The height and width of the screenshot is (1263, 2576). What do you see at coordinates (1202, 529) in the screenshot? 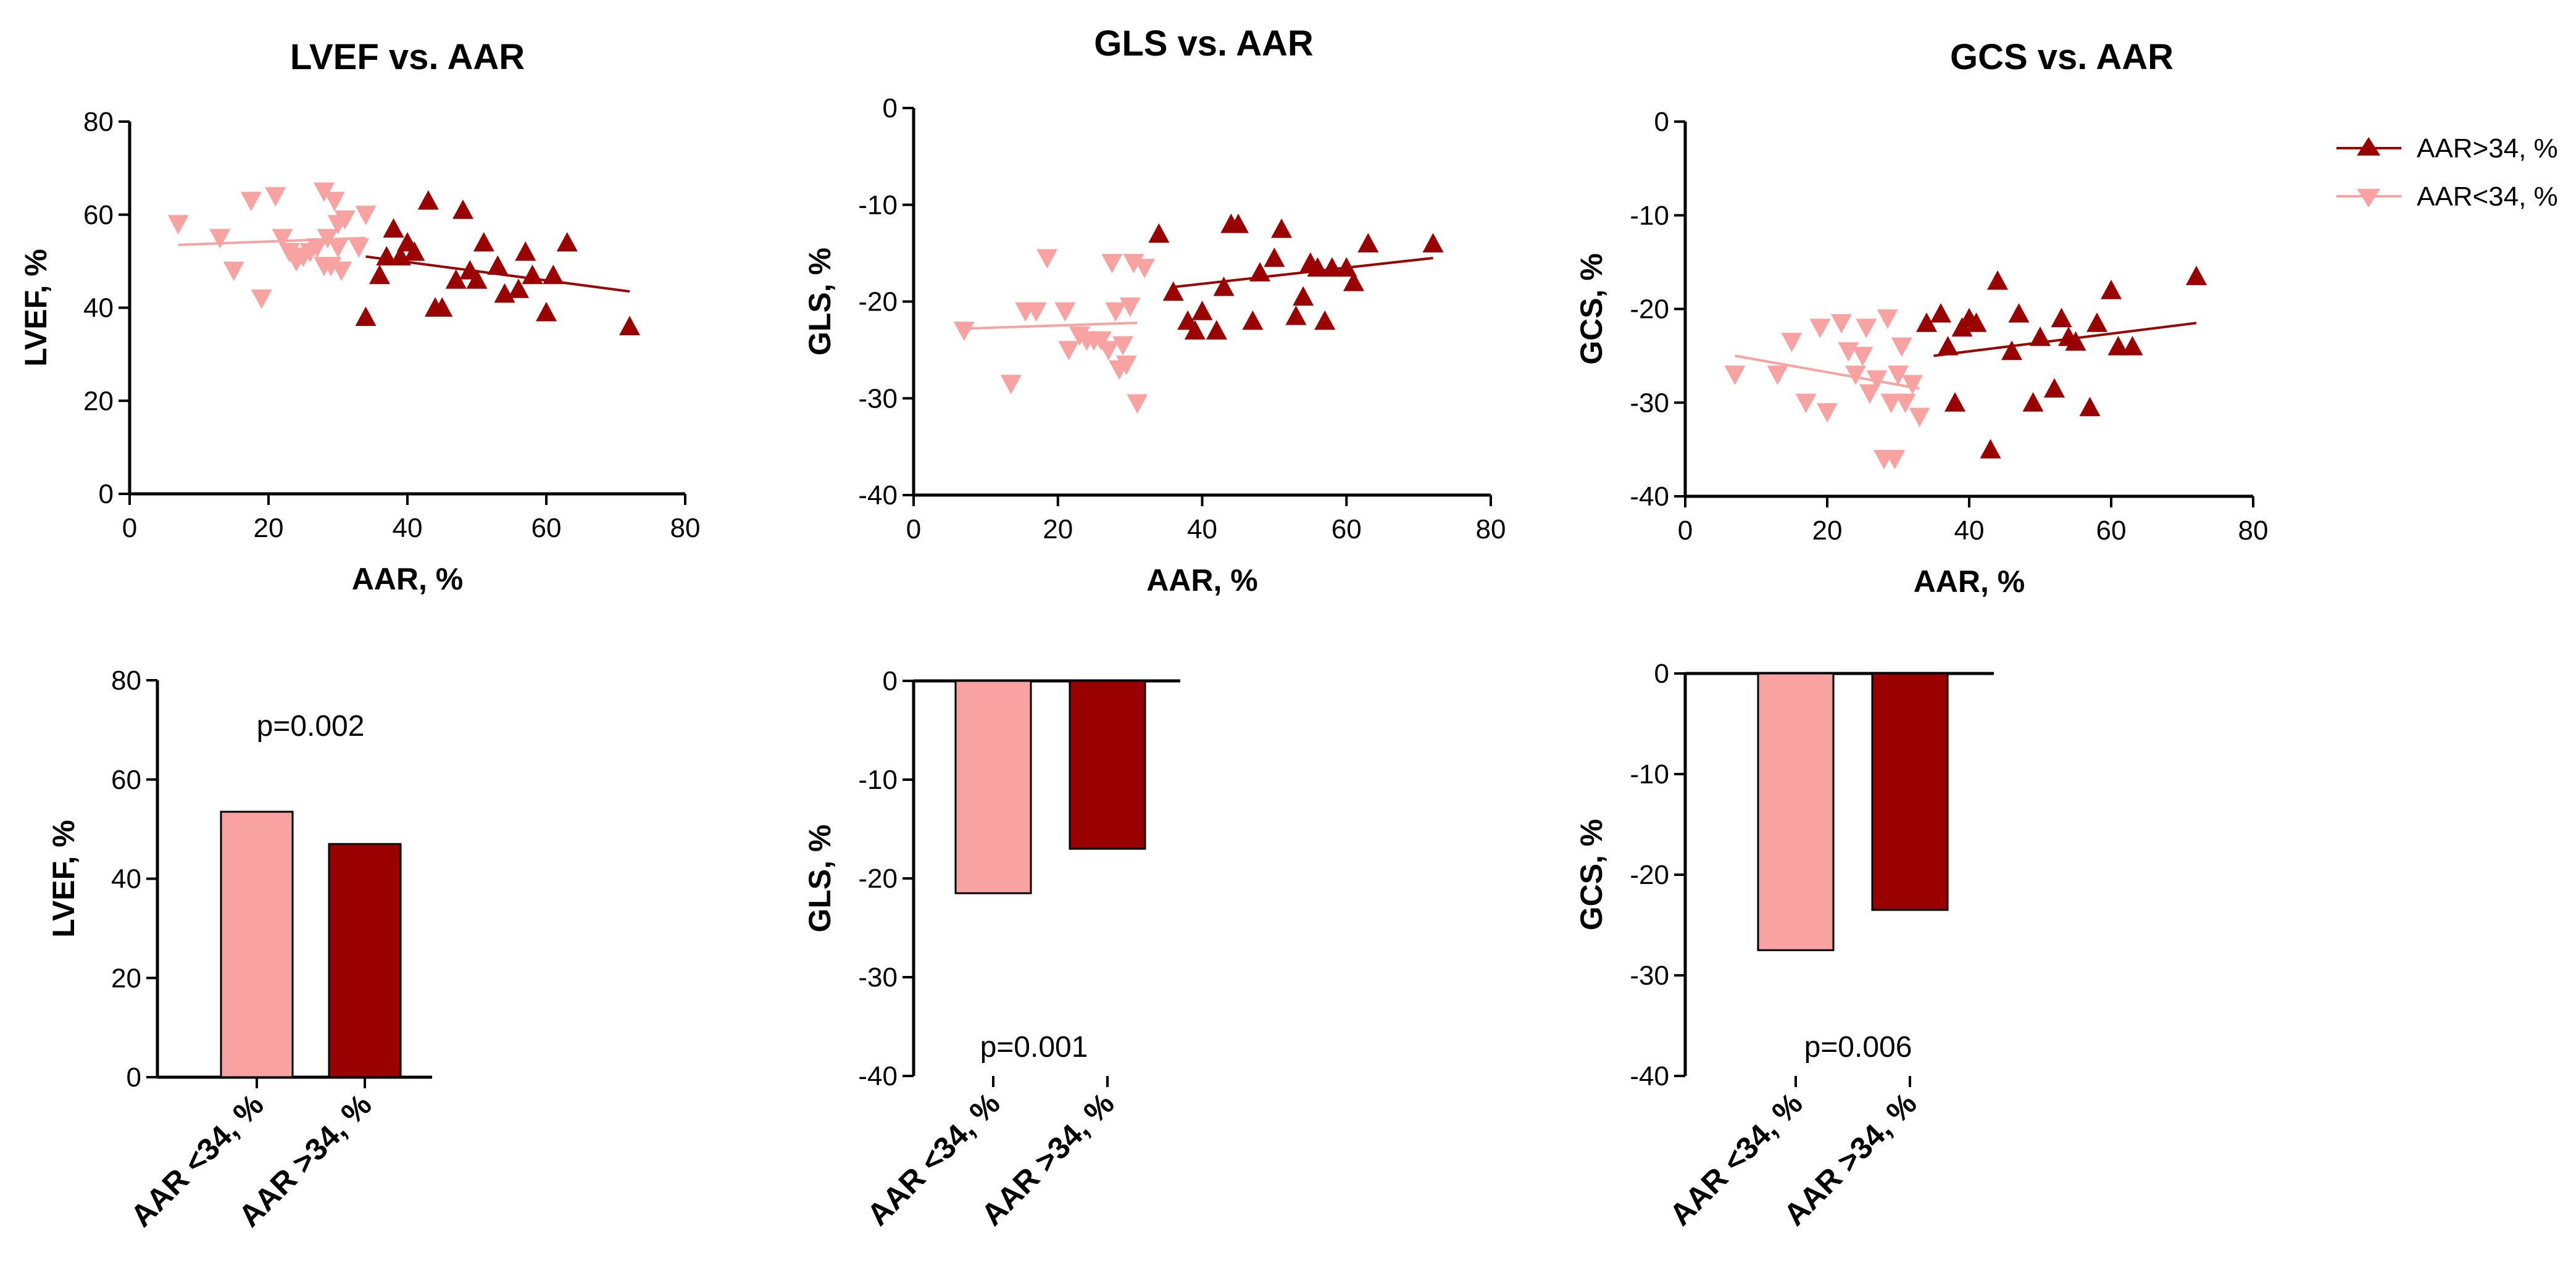
I see `x-tick-label: 40` at bounding box center [1202, 529].